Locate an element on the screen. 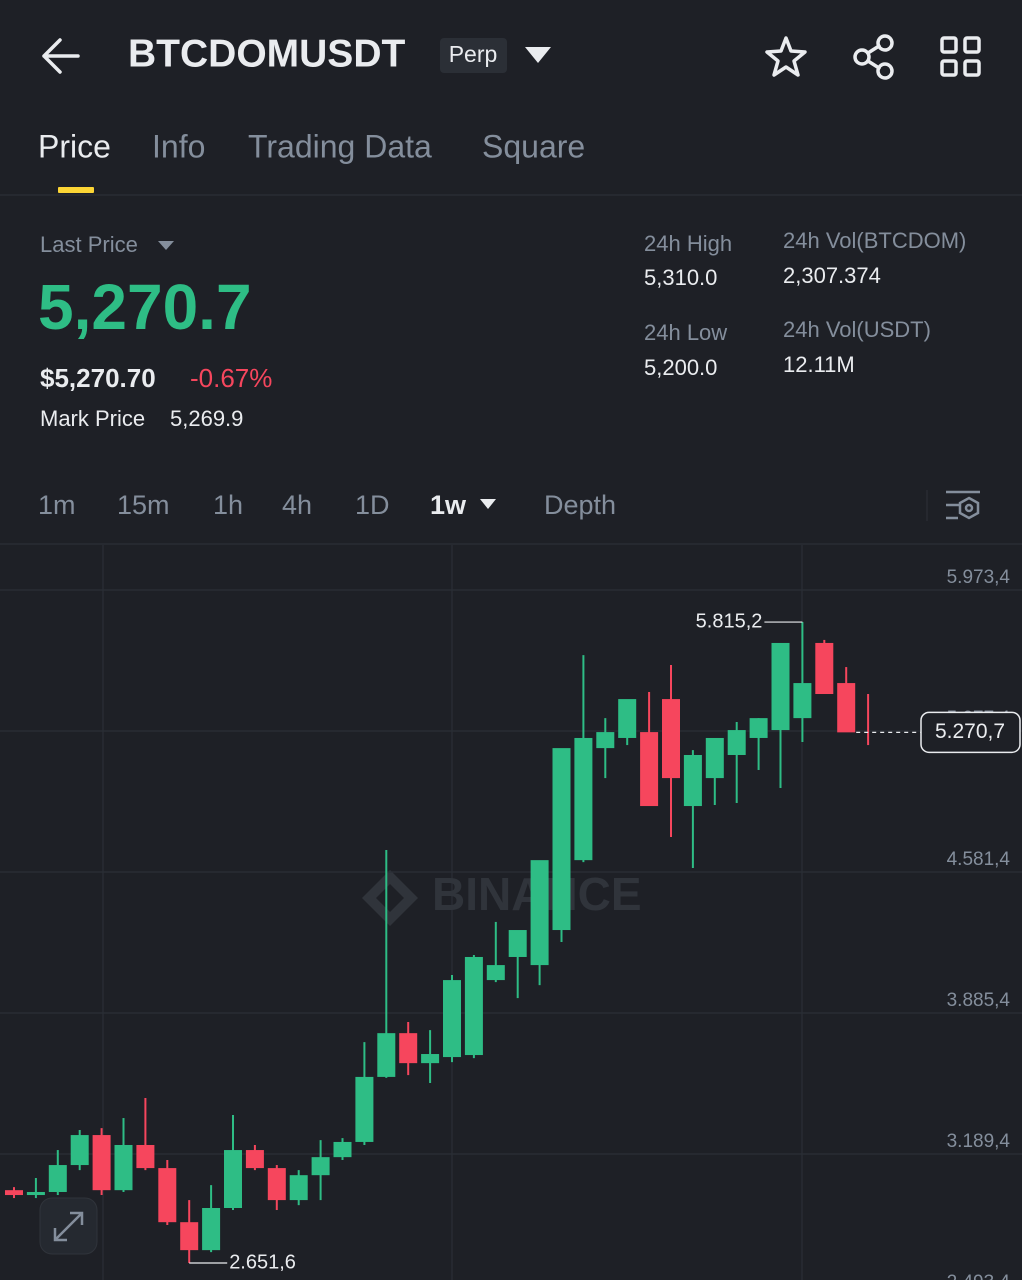  interval: 1w is located at coordinates (448, 505).